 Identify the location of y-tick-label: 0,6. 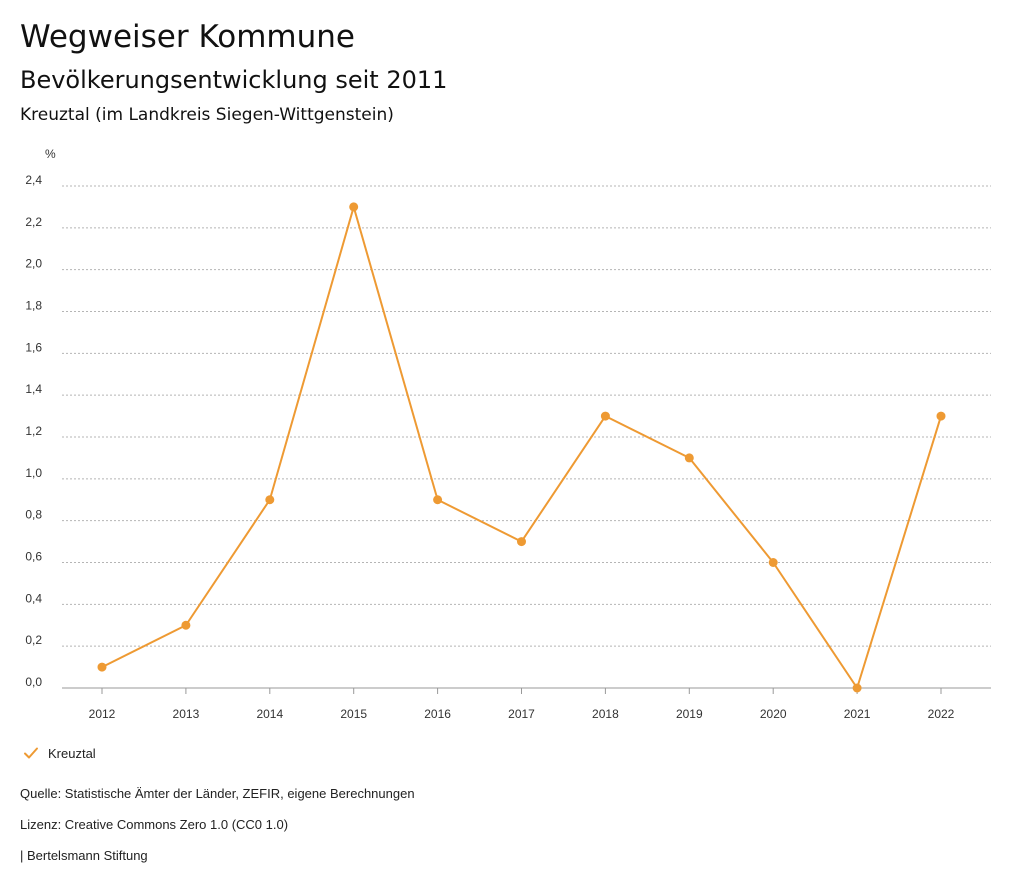
(33, 557).